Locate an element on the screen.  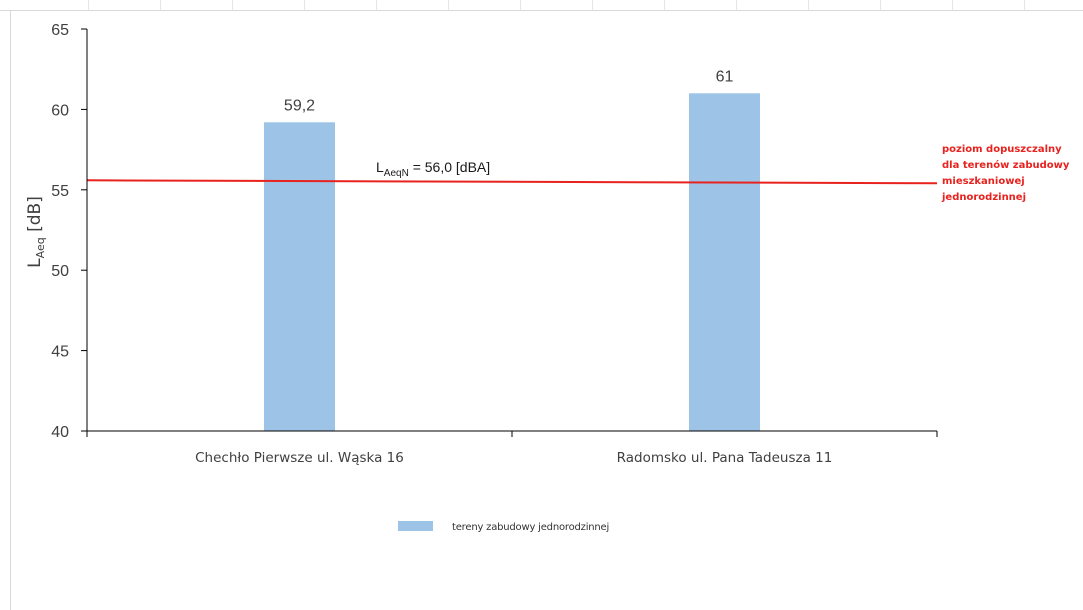
y-tick-label: 50 is located at coordinates (60, 271).